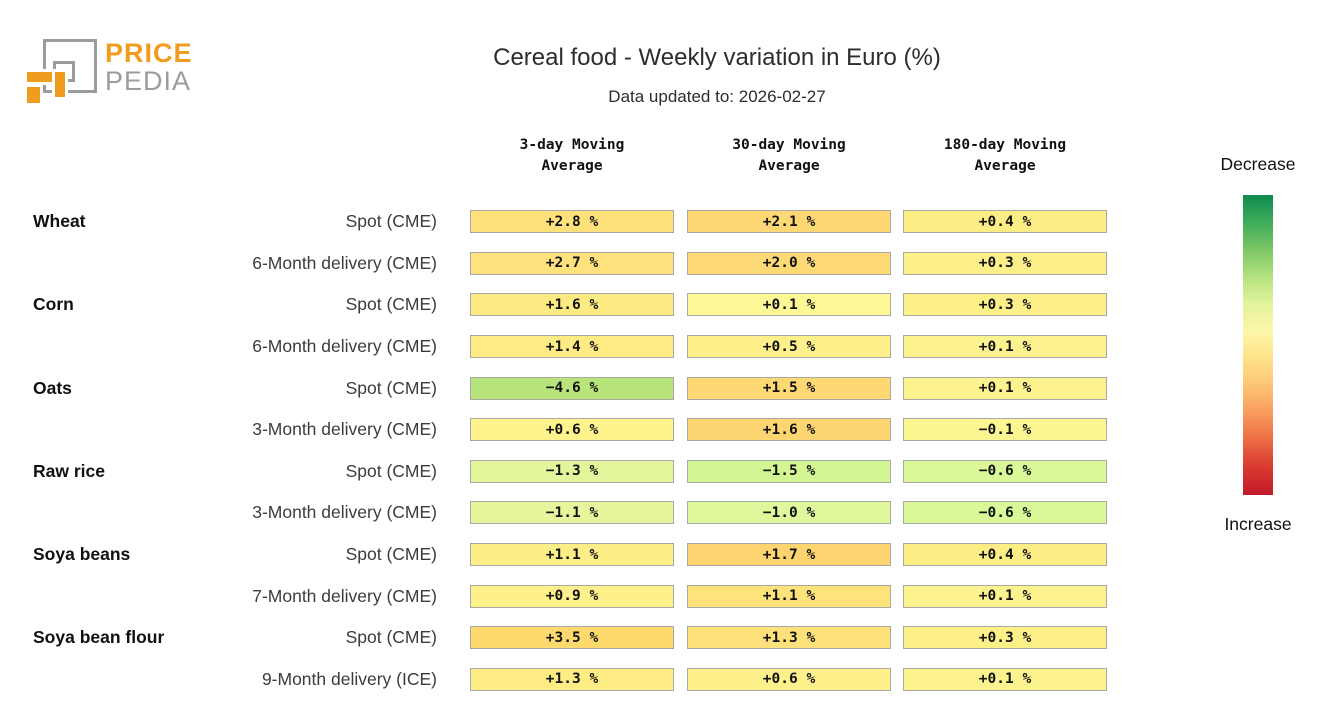 The width and height of the screenshot is (1320, 720). Describe the element at coordinates (789, 155) in the screenshot. I see `column-header-2: 30-day Moving Average` at that location.